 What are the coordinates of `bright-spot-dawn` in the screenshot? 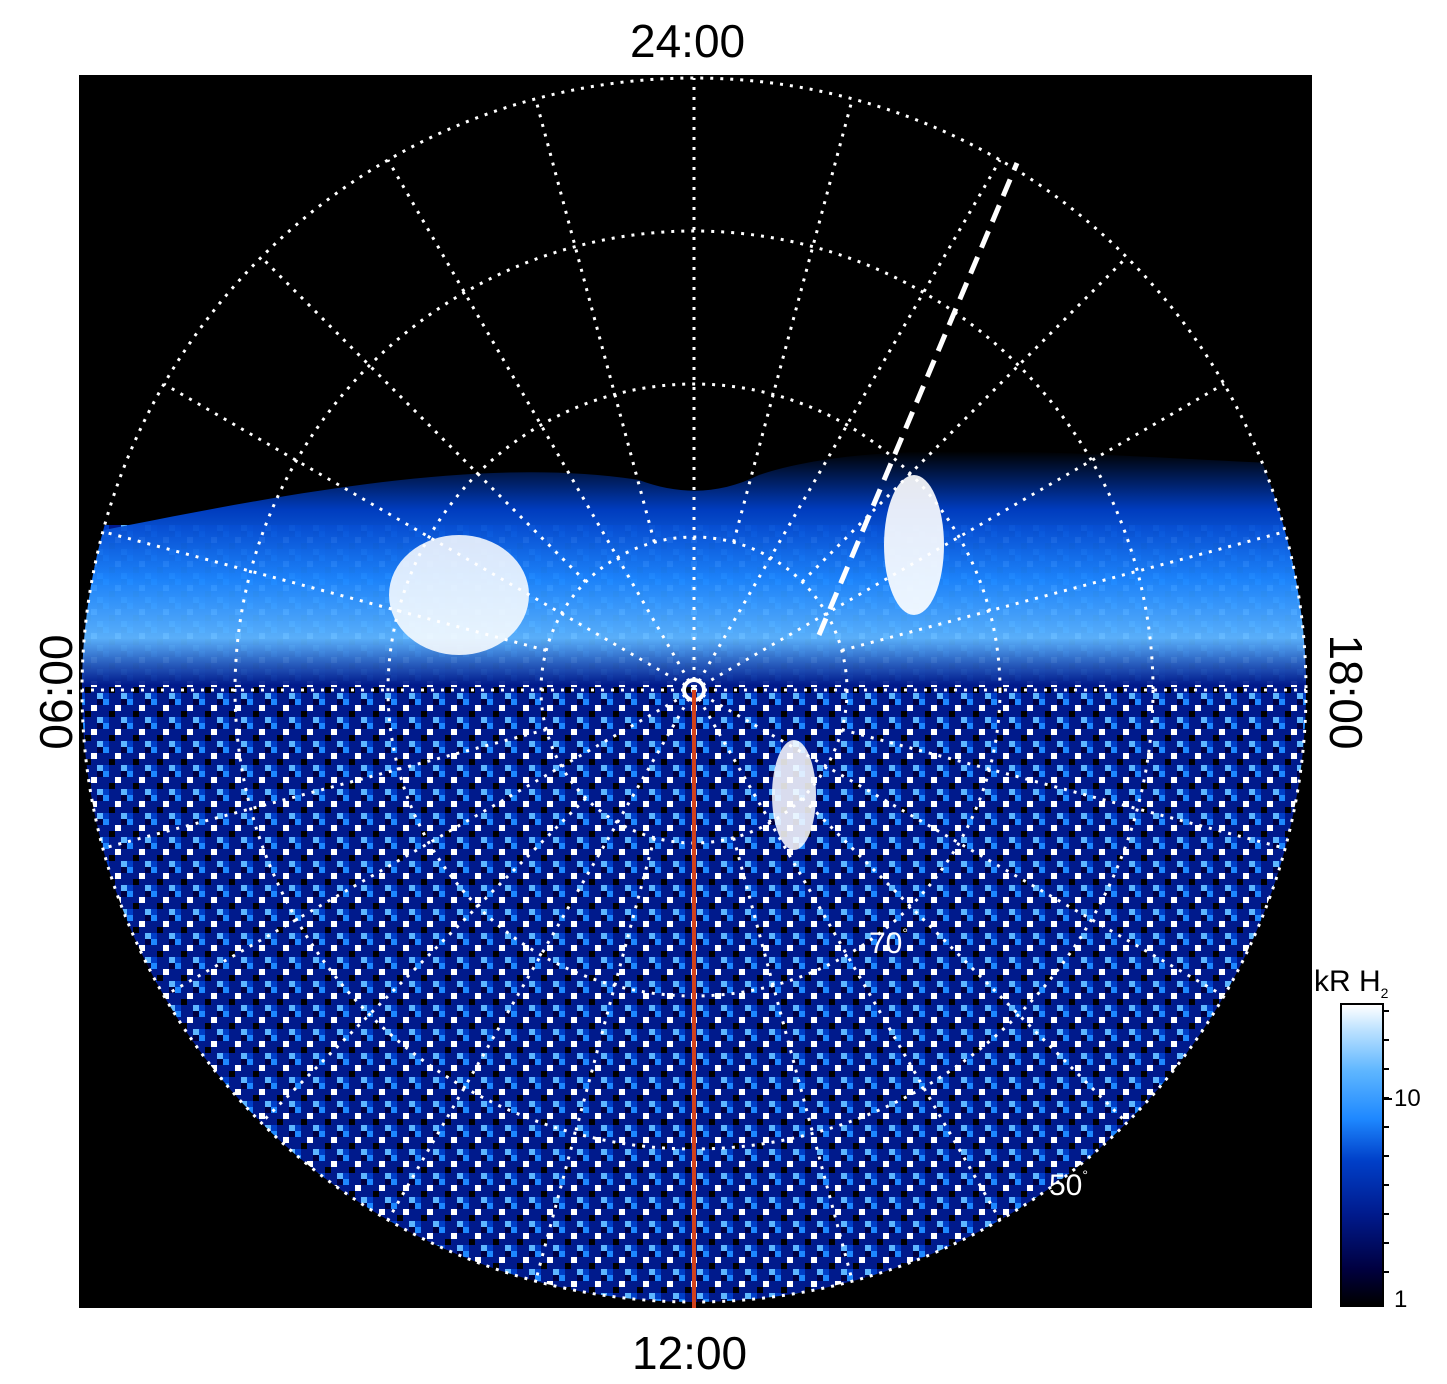 It's located at (459, 595).